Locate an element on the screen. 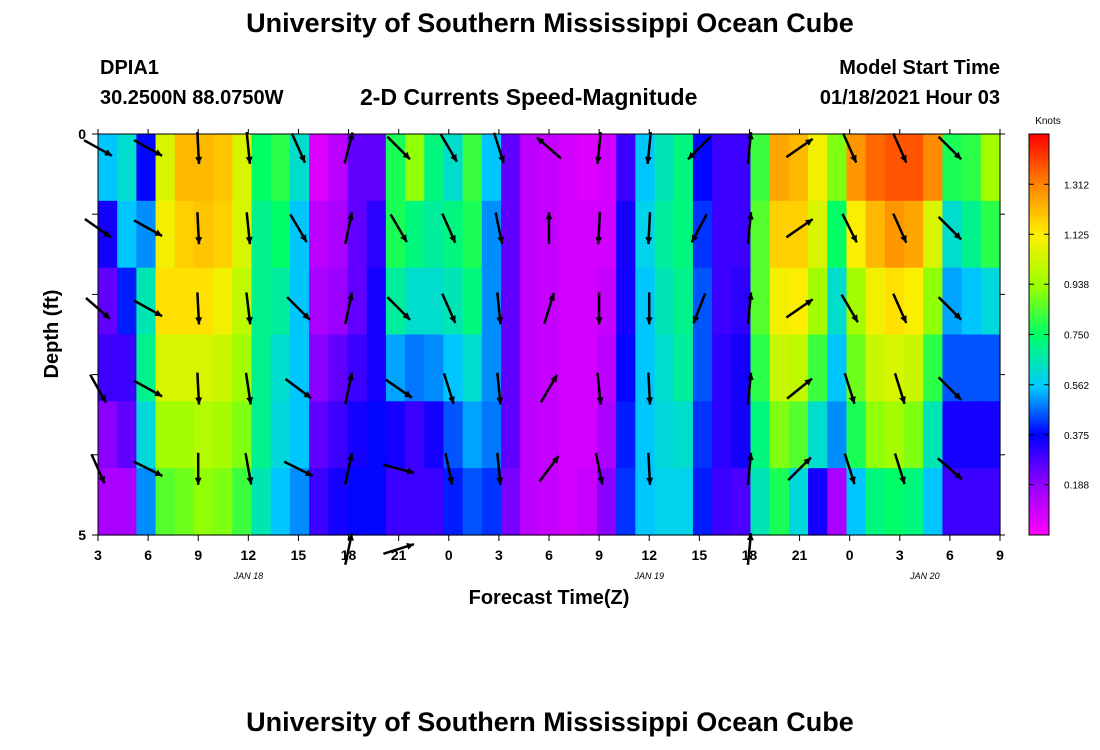  colorbar-tick-label: 0.750 is located at coordinates (1076, 336).